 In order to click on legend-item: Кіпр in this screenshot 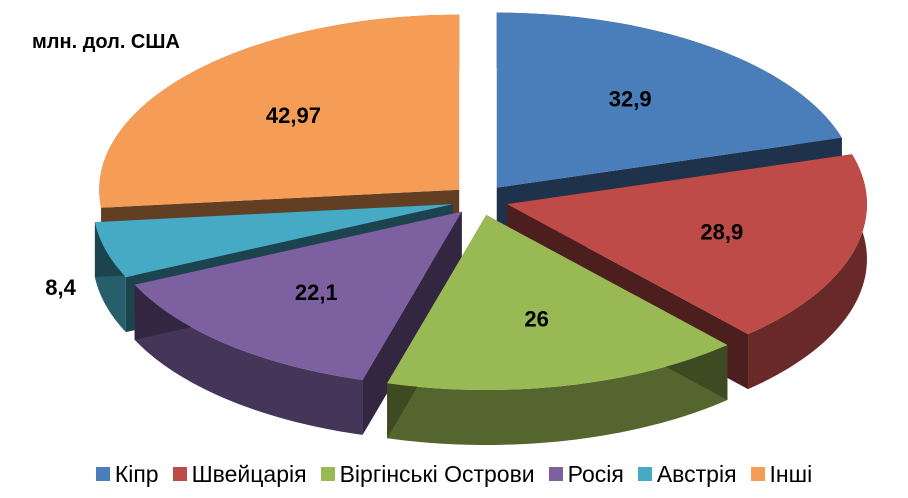, I will do `click(127, 474)`.